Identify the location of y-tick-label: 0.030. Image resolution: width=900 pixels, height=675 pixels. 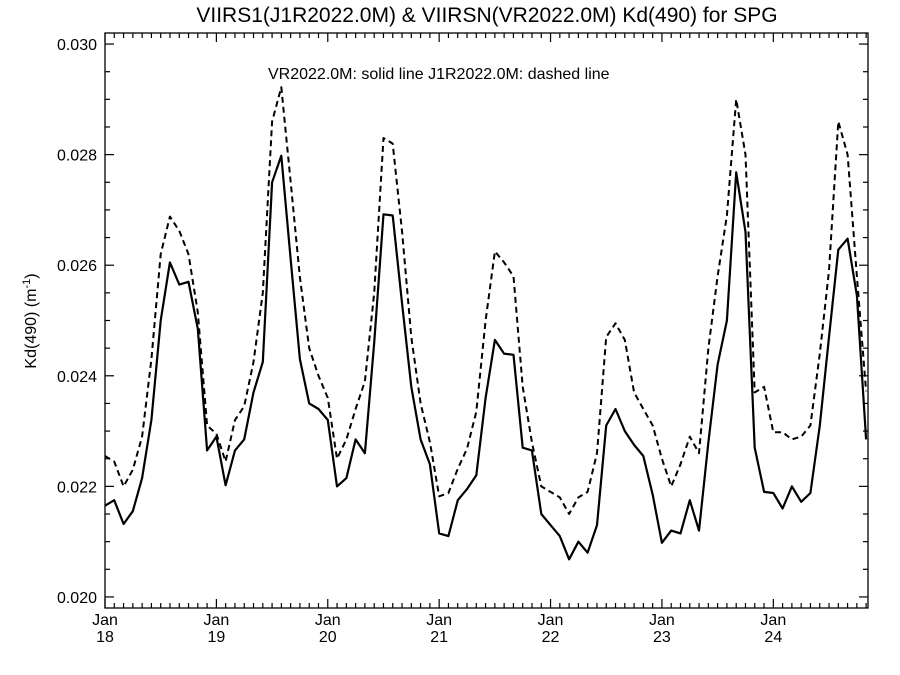
(77, 45).